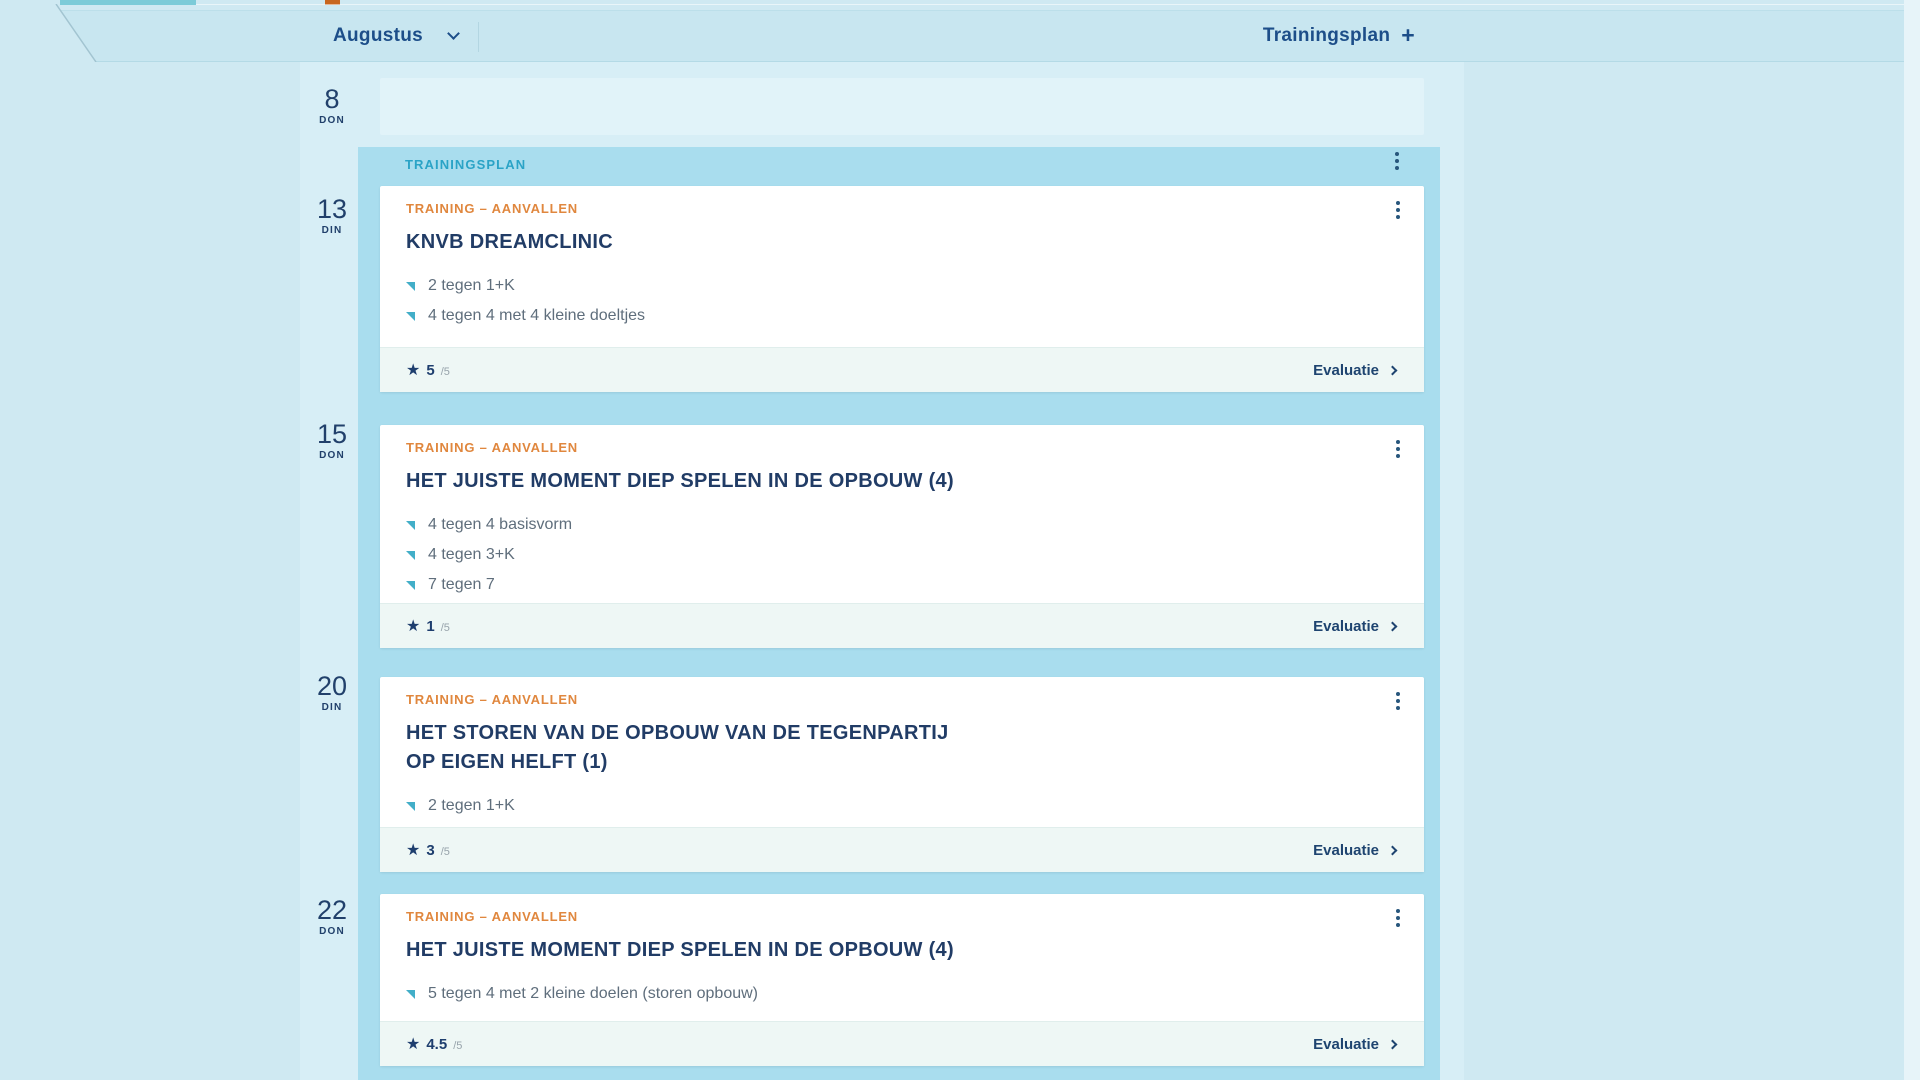 This screenshot has width=1920, height=1080. I want to click on card-footer: ★ 4.5 /5 Evaluatie, so click(902, 1043).